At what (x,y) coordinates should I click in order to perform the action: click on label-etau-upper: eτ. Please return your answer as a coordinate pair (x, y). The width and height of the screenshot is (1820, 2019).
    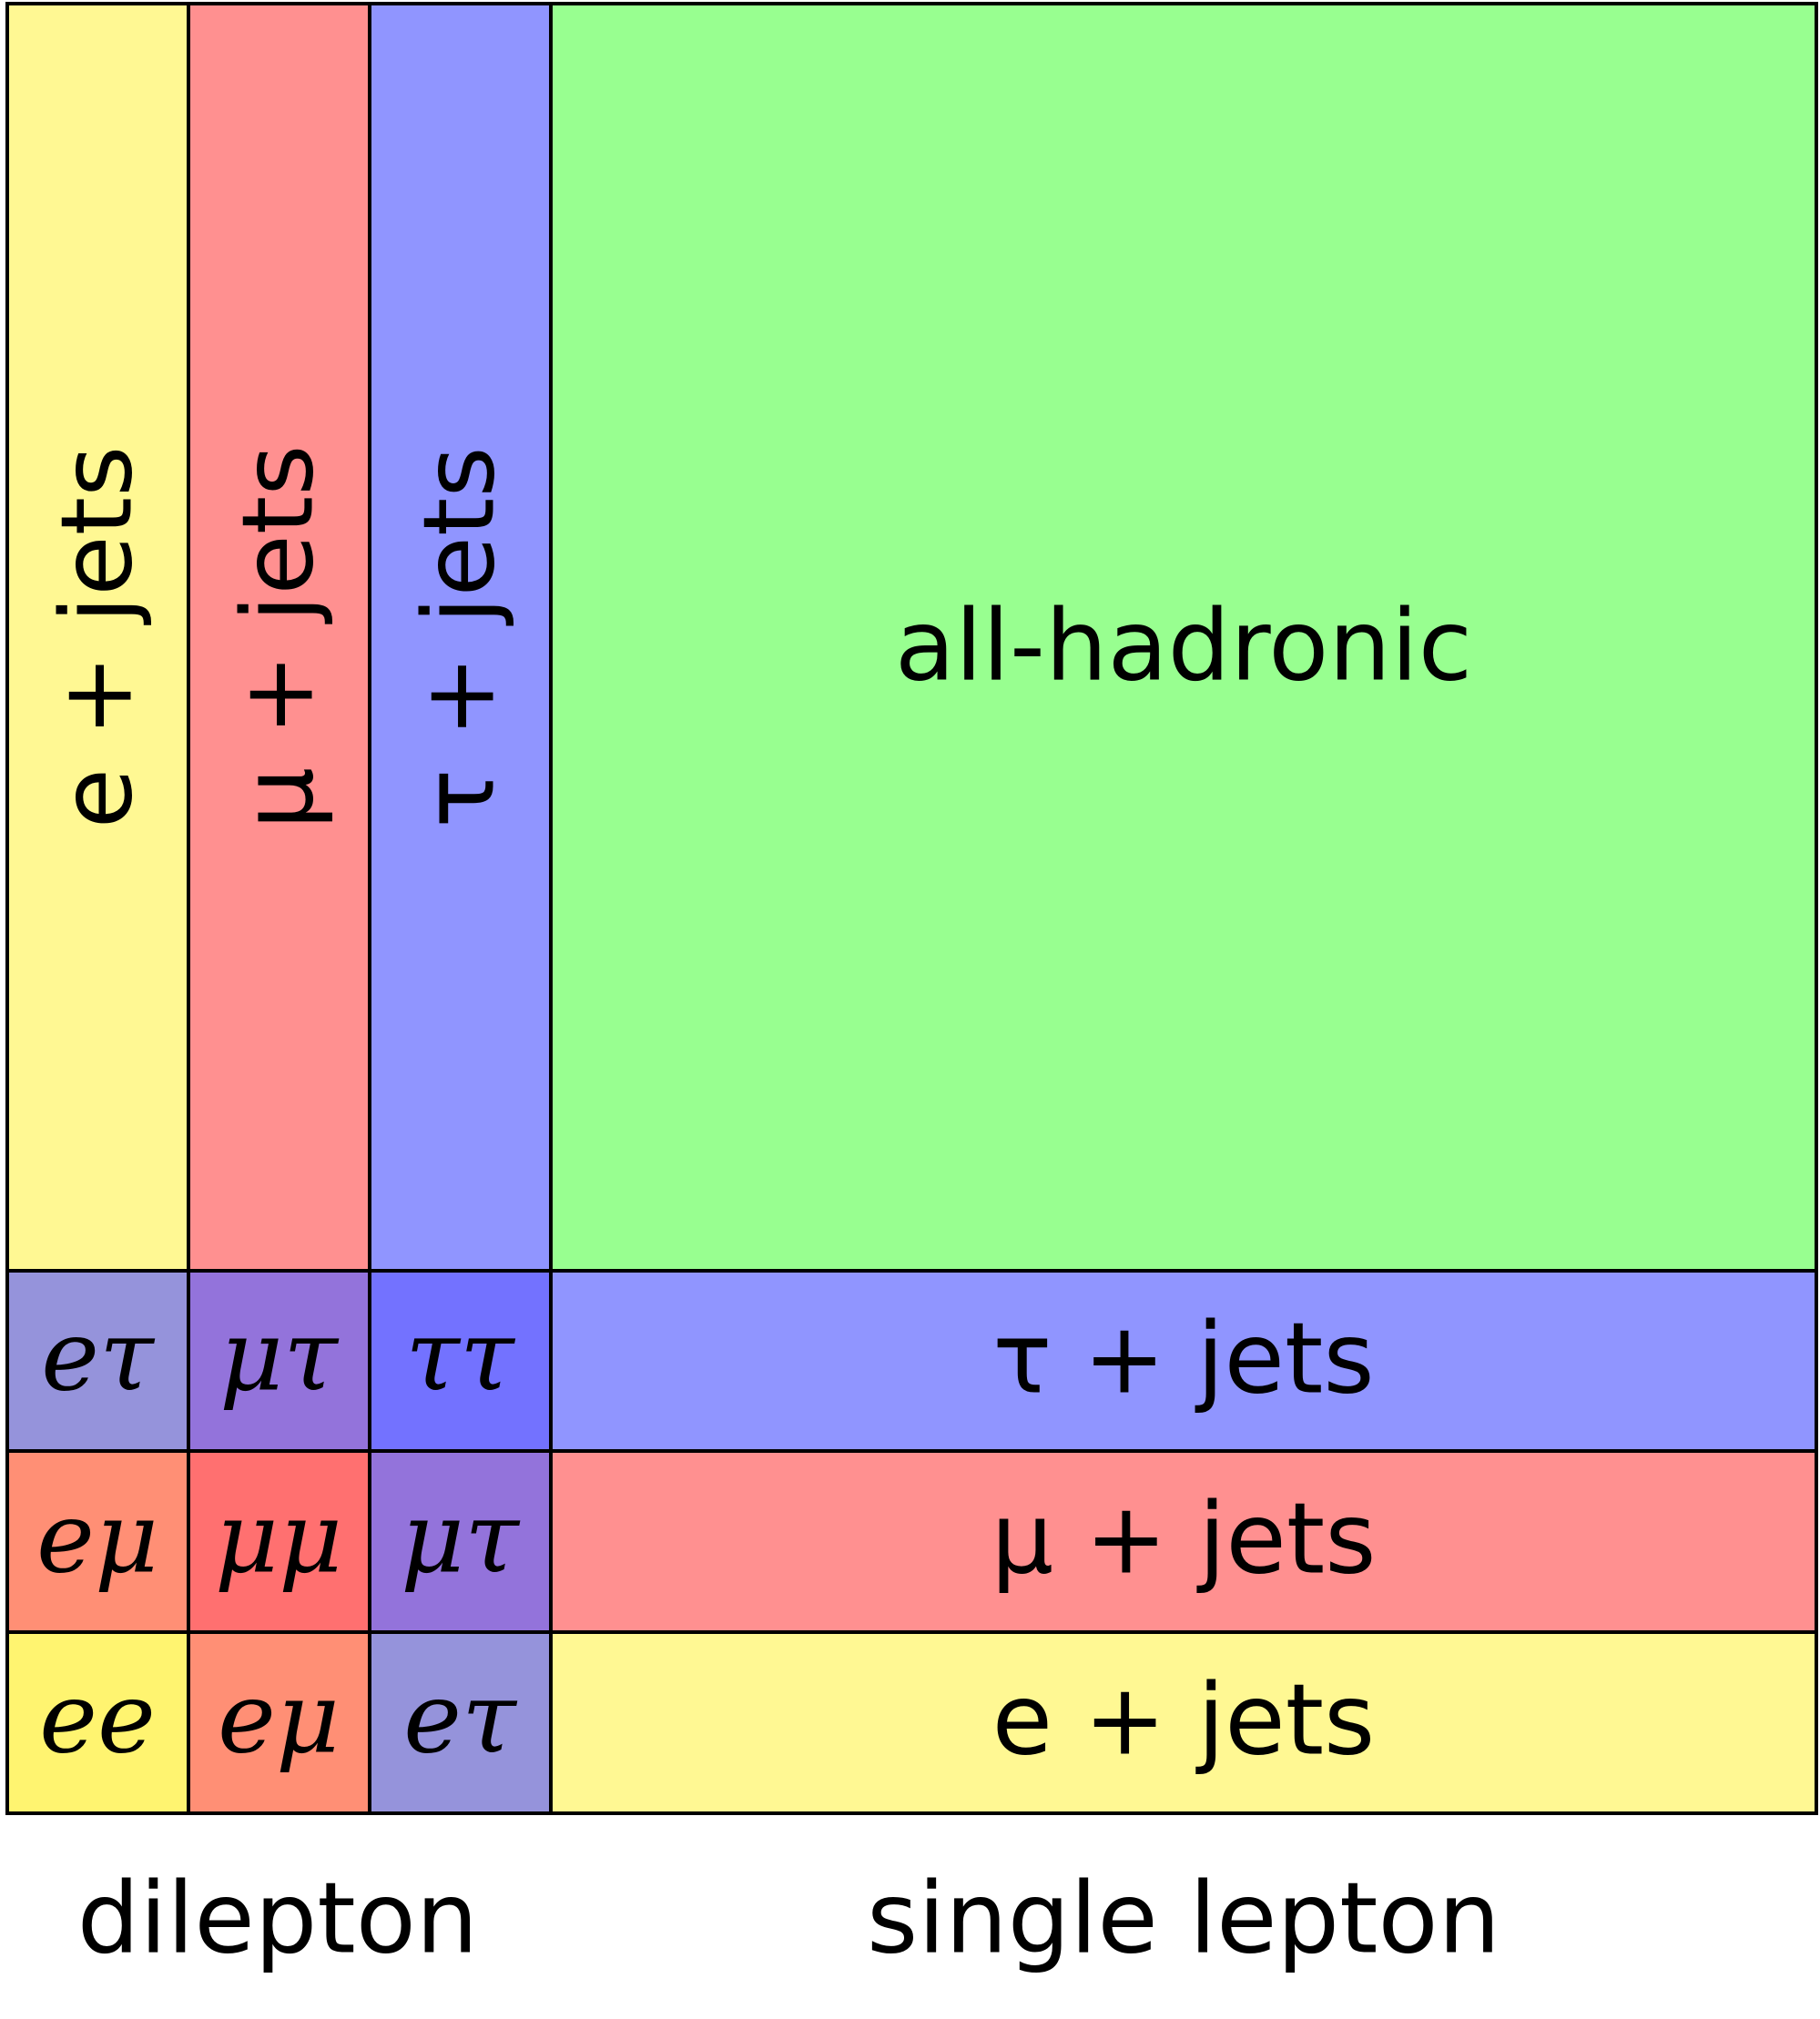
    Looking at the image, I should click on (99, 1357).